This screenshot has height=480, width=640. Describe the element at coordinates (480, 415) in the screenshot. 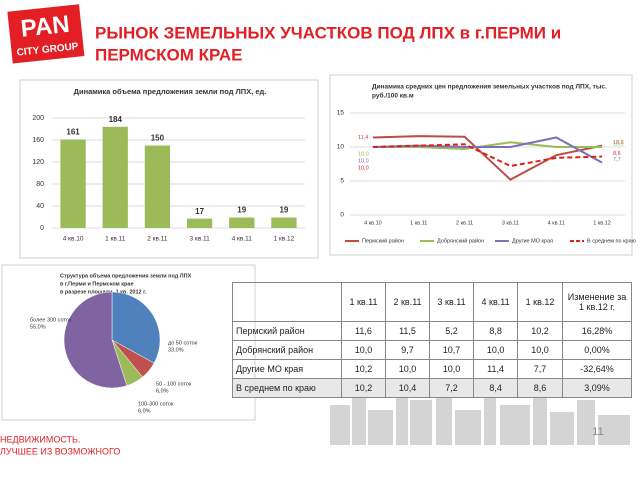

I see `skyline` at that location.